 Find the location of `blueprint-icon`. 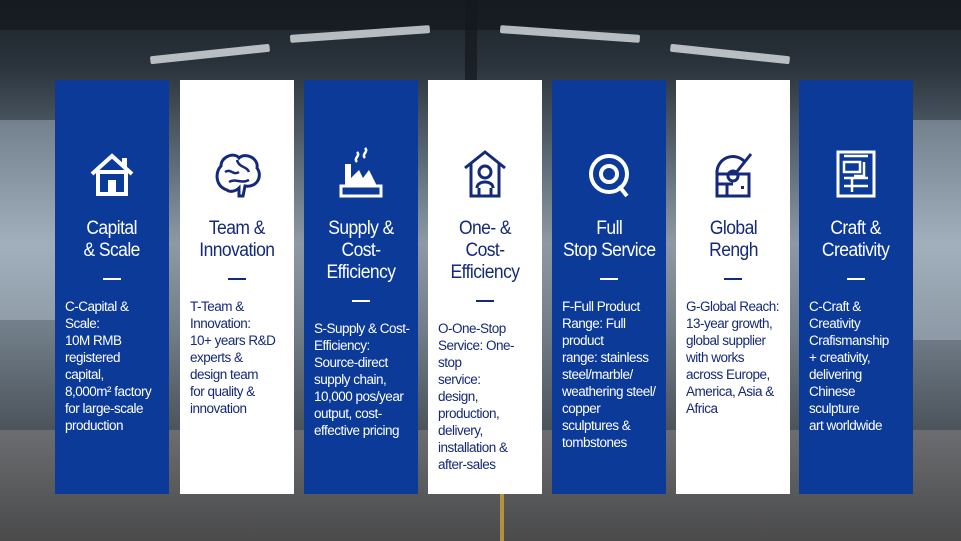

blueprint-icon is located at coordinates (856, 174).